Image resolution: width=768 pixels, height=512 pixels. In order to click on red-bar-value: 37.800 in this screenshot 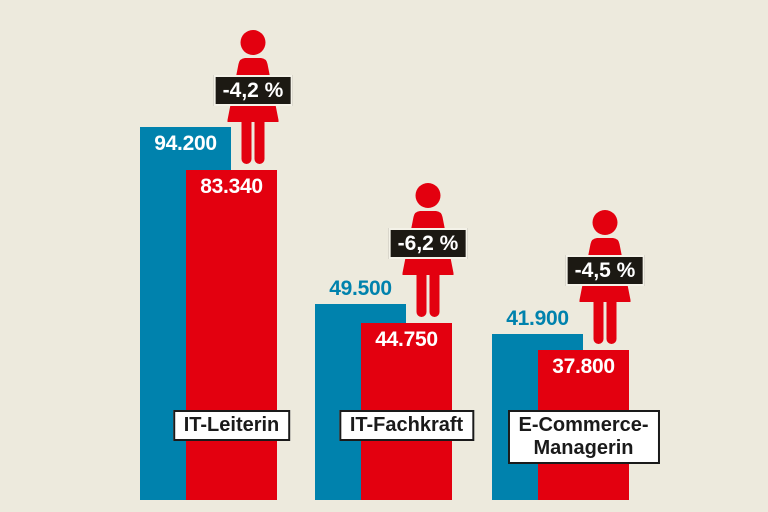, I will do `click(583, 366)`.